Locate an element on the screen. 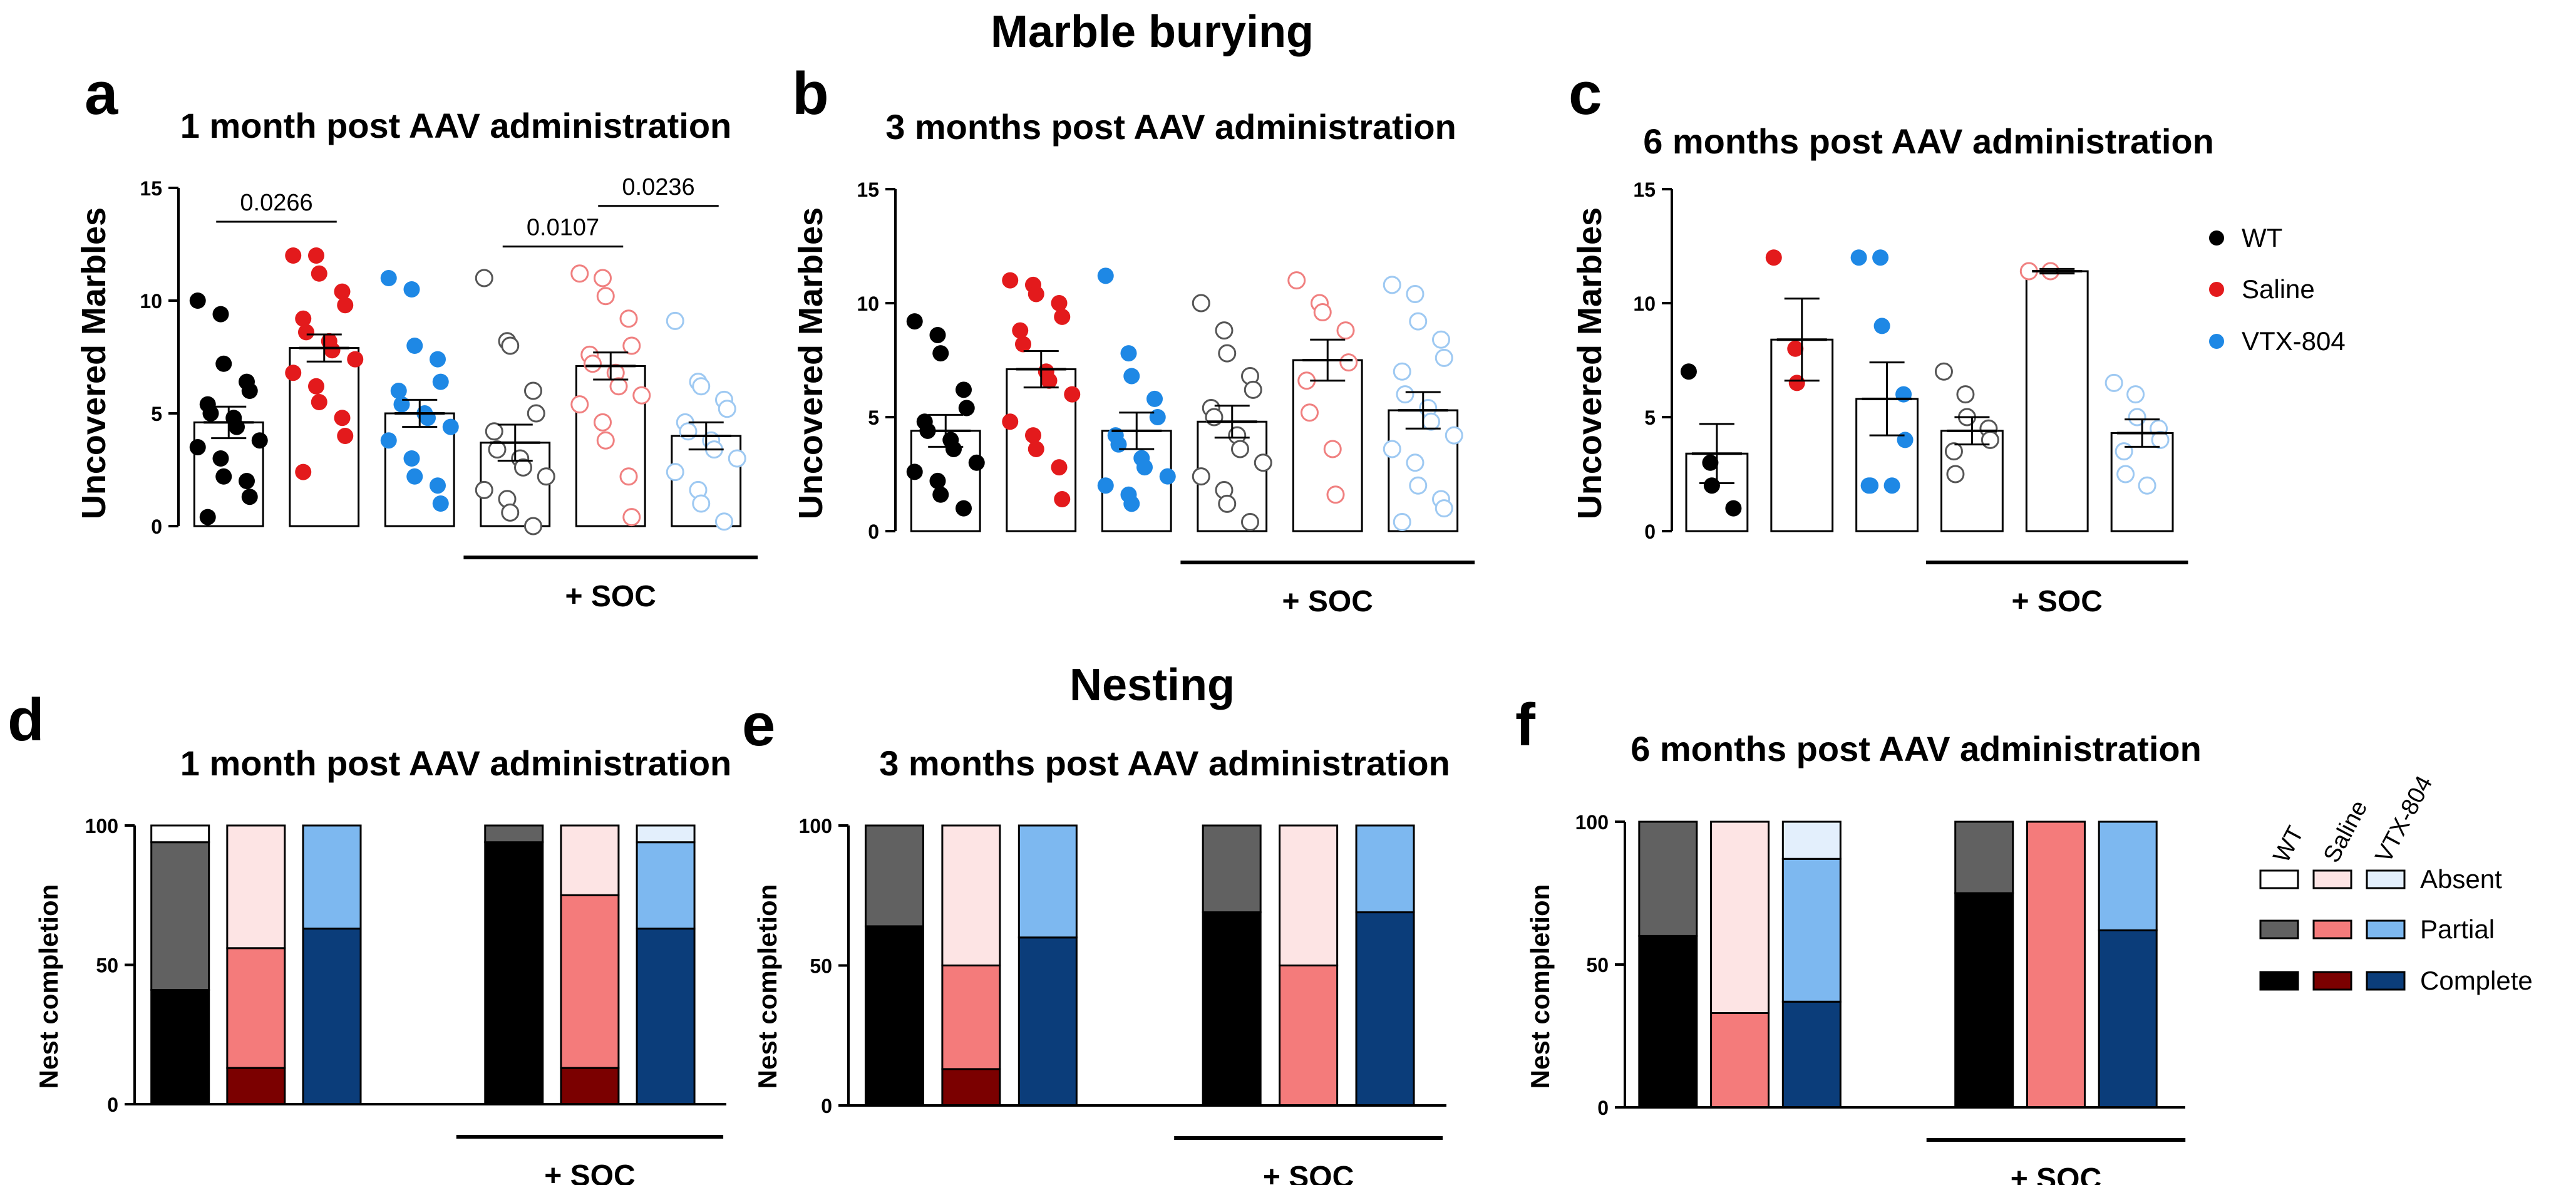 This screenshot has height=1185, width=2576. panel-letter-e: e is located at coordinates (758, 724).